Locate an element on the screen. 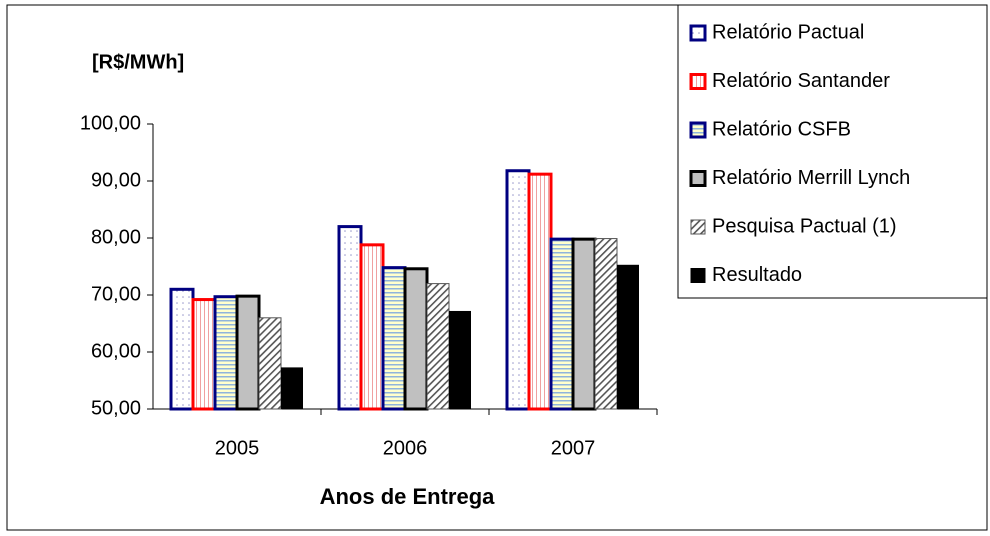  y-tick-label: 90,00 is located at coordinates (116, 180).